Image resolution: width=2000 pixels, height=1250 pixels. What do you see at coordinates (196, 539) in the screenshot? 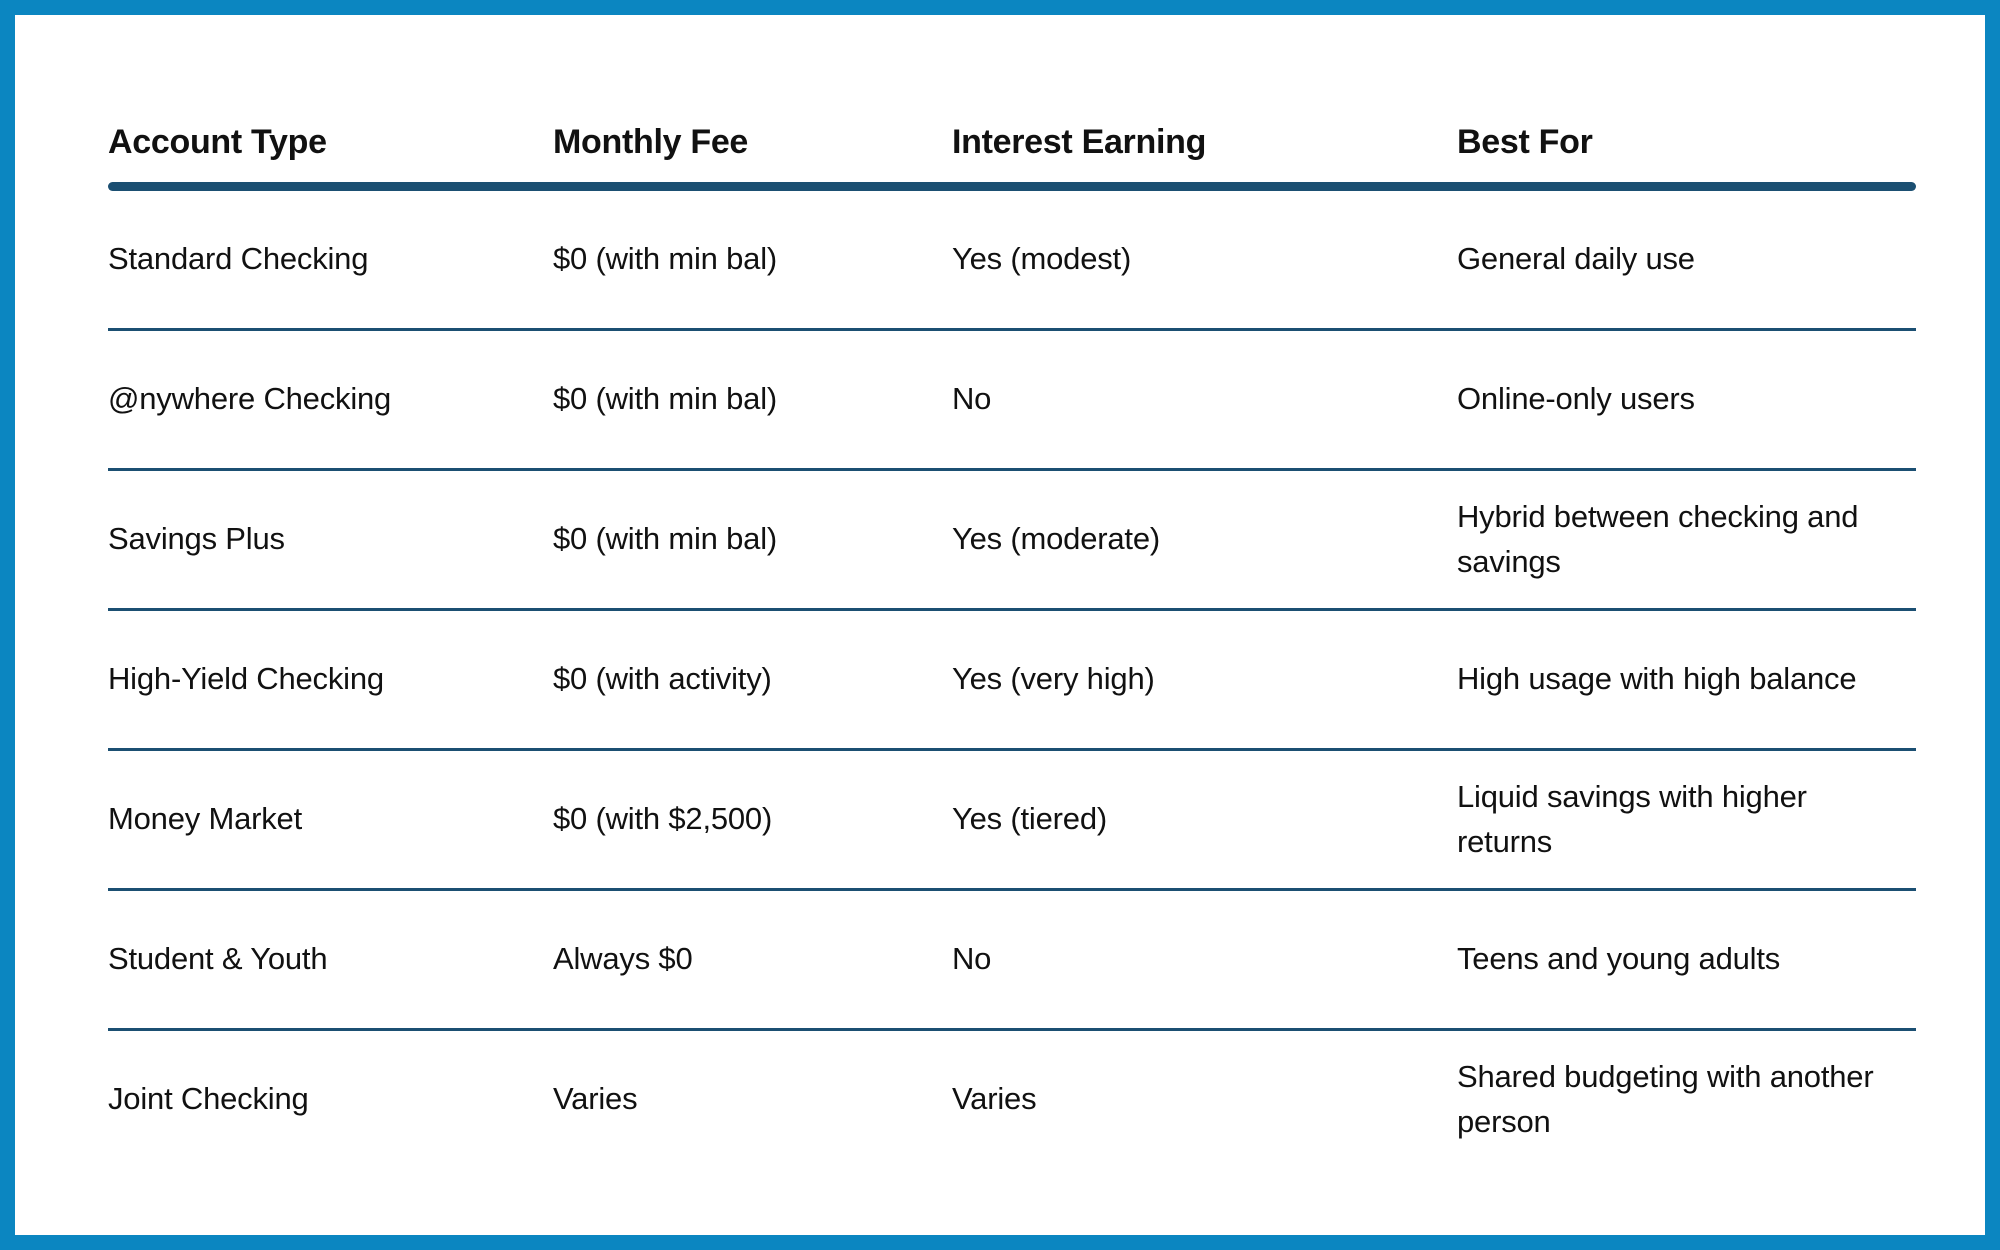
I see `cell-account-type: Savings Plus` at bounding box center [196, 539].